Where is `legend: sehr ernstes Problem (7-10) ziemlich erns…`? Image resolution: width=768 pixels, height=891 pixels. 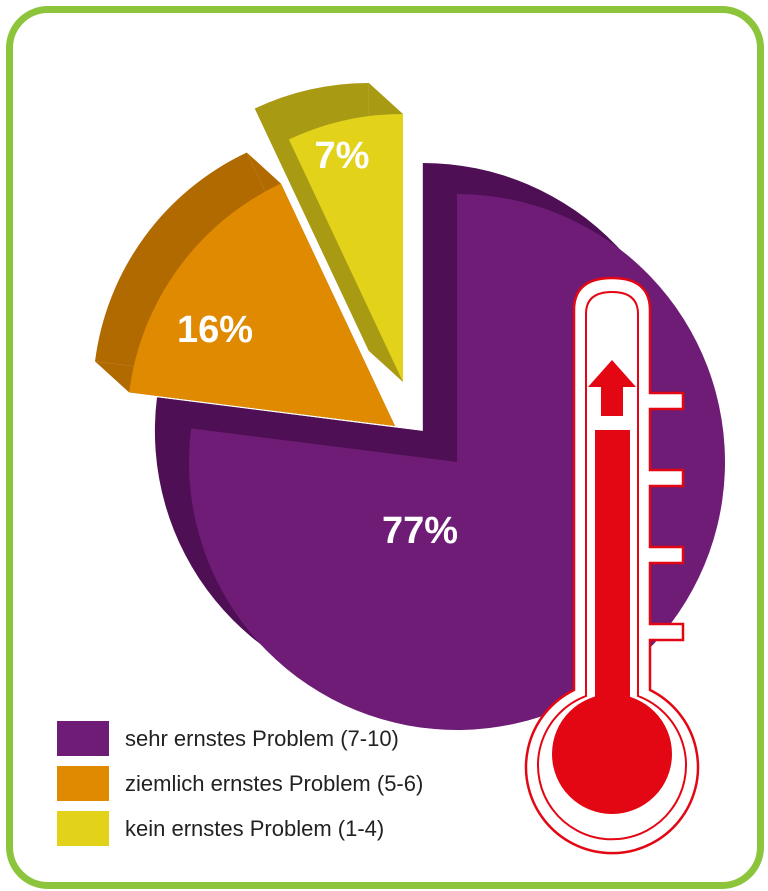 legend: sehr ernstes Problem (7-10) ziemlich erns… is located at coordinates (240, 783).